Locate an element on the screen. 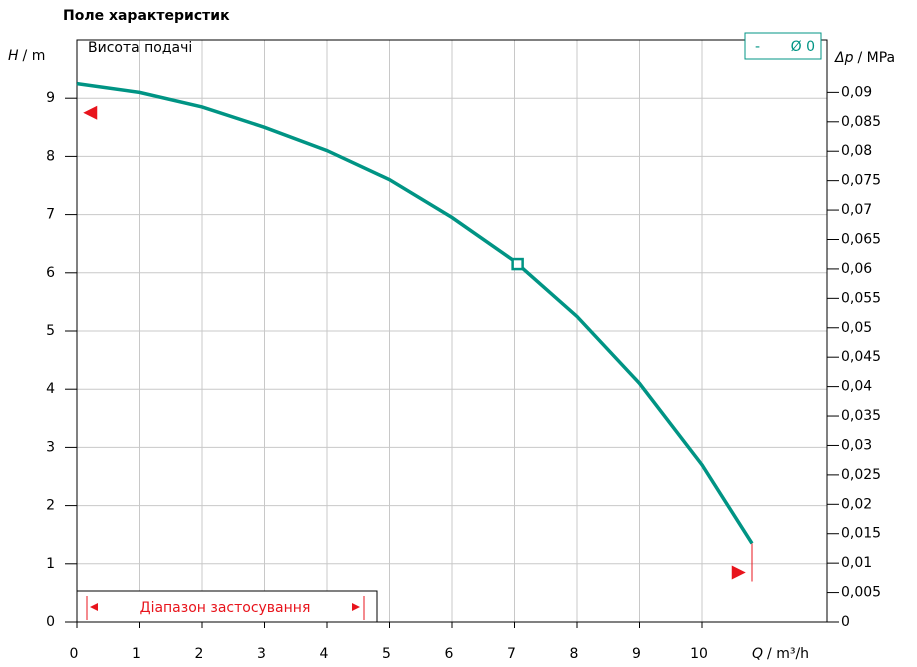 The image size is (917, 667). axis-symbol: Q is located at coordinates (757, 654).